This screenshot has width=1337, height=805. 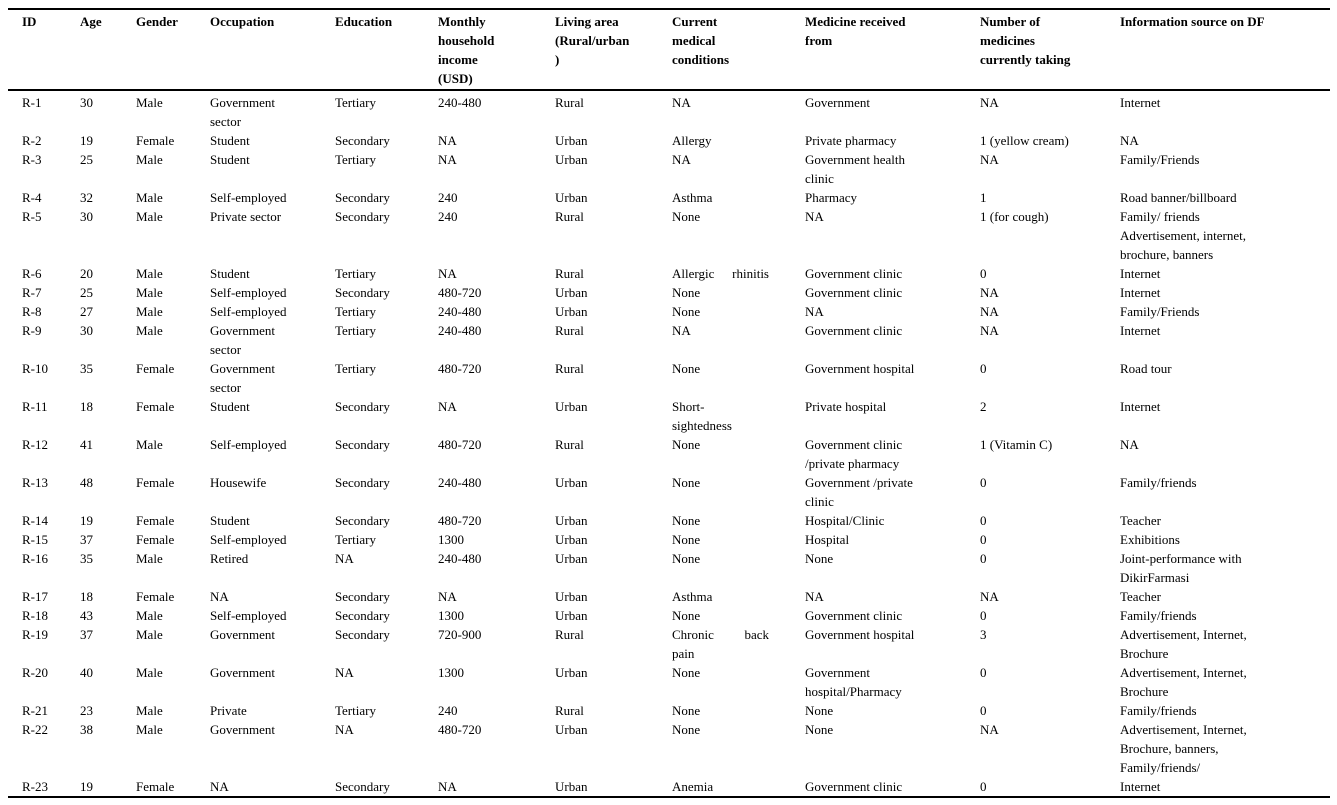 What do you see at coordinates (86, 634) in the screenshot?
I see `cell-age: 37` at bounding box center [86, 634].